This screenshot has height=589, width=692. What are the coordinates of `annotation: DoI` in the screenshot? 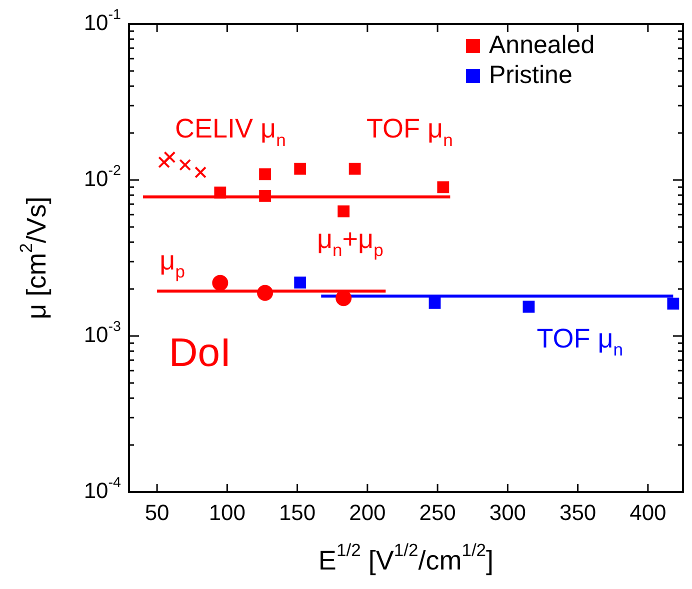 It's located at (200, 353).